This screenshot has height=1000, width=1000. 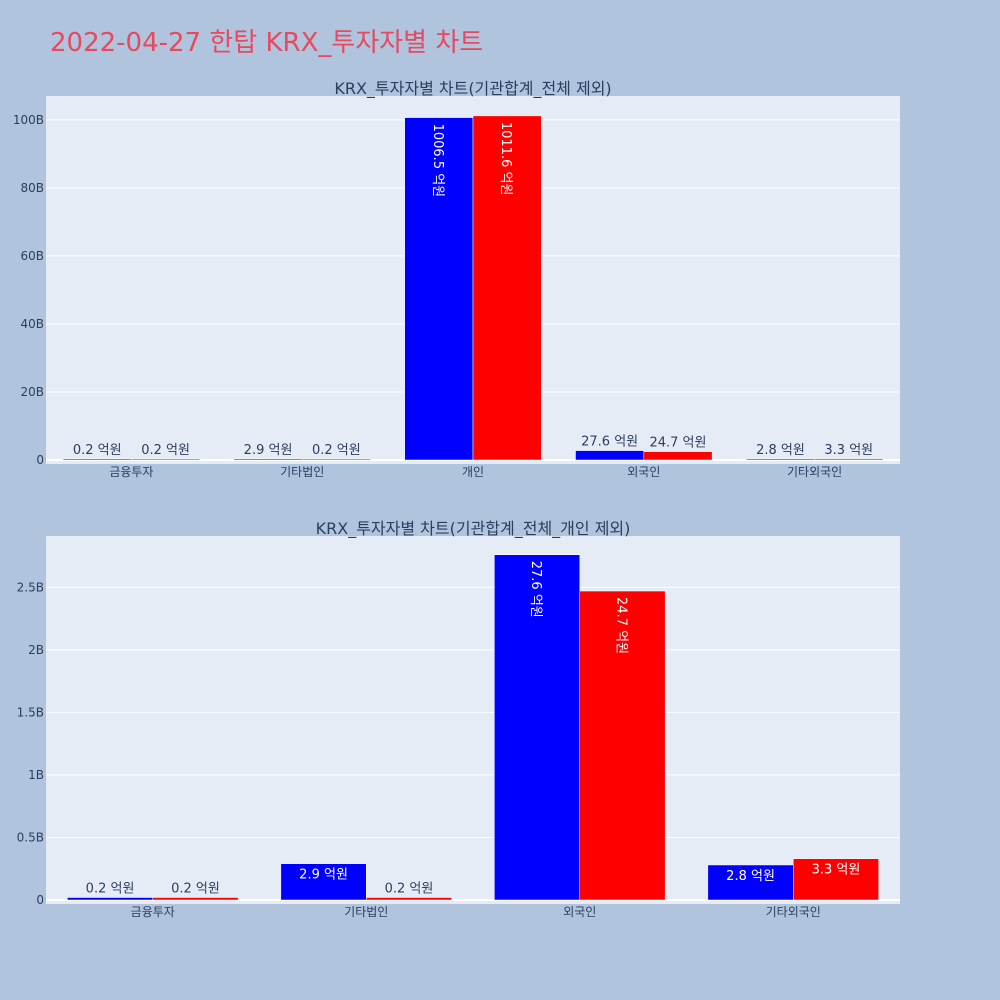 I want to click on chart1-y-tick-label: 60B, so click(x=32, y=256).